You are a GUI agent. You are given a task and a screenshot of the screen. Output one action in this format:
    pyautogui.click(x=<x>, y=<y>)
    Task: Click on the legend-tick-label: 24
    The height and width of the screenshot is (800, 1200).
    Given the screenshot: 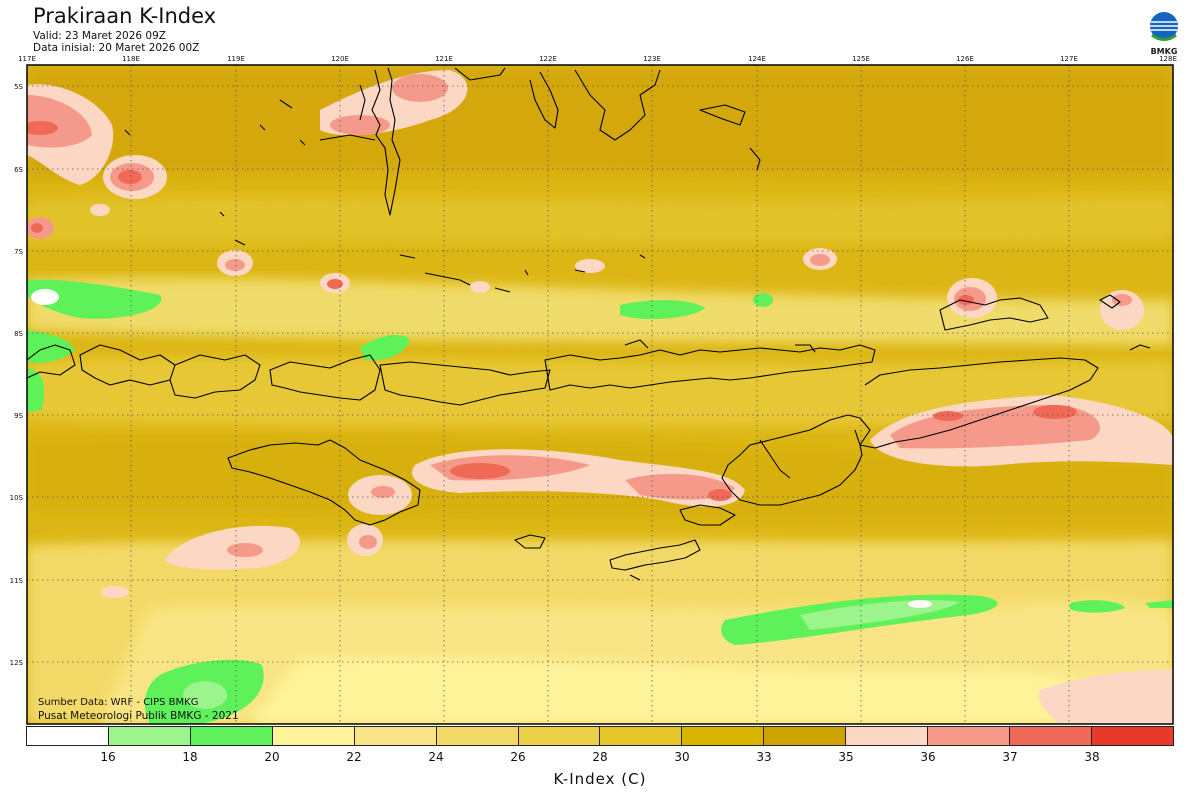 What is the action you would take?
    pyautogui.click(x=436, y=757)
    